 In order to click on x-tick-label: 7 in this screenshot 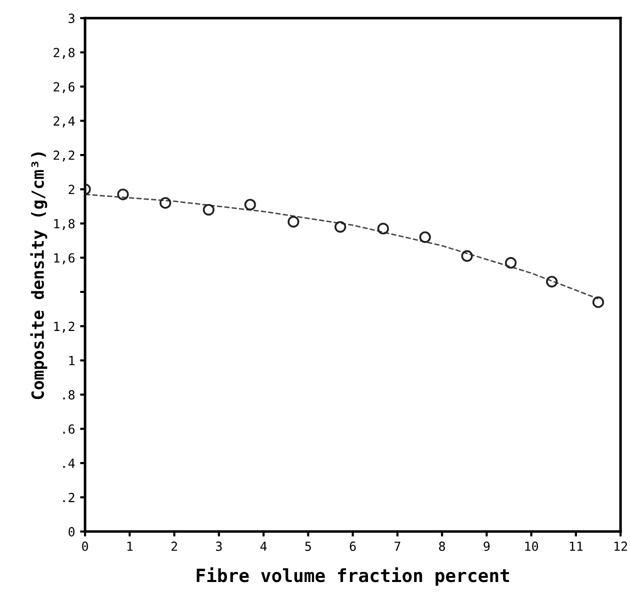, I will do `click(397, 546)`.